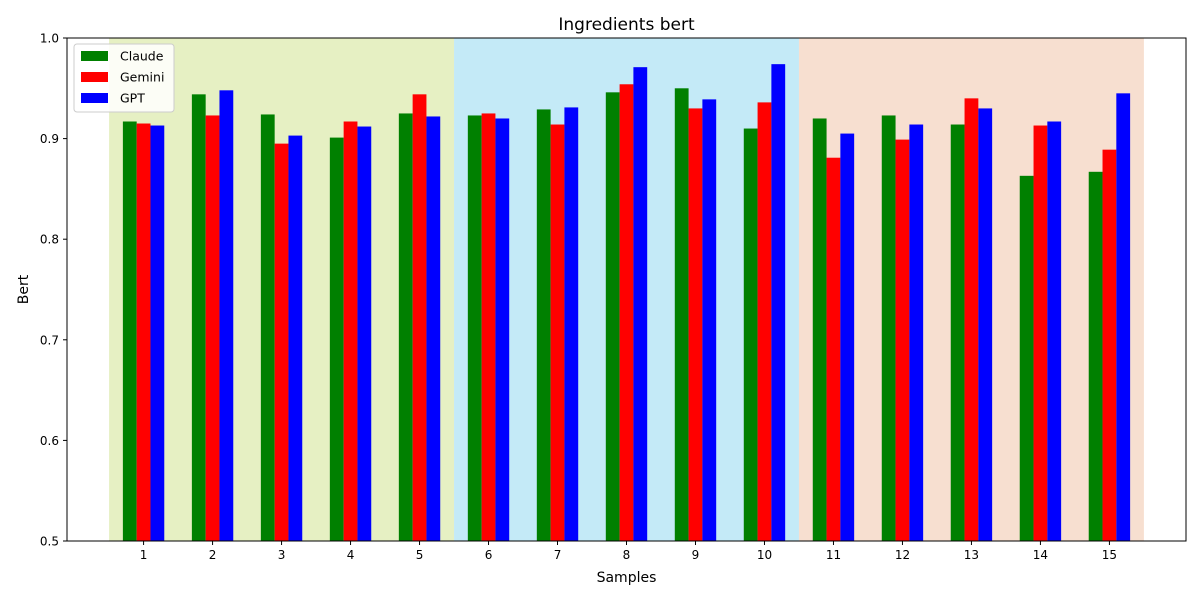 Image resolution: width=1200 pixels, height=600 pixels. Describe the element at coordinates (902, 555) in the screenshot. I see `x-tick-label: 12` at that location.